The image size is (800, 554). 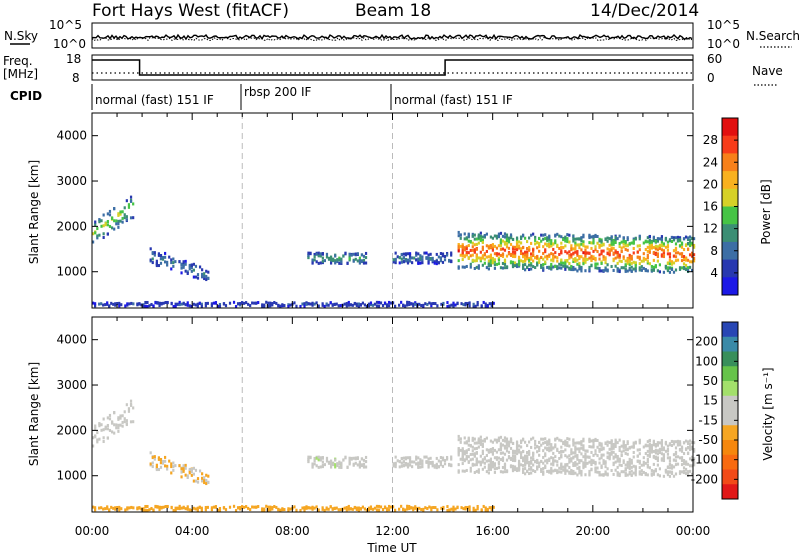 I want to click on colorbar-swatch, so click(x=730, y=268).